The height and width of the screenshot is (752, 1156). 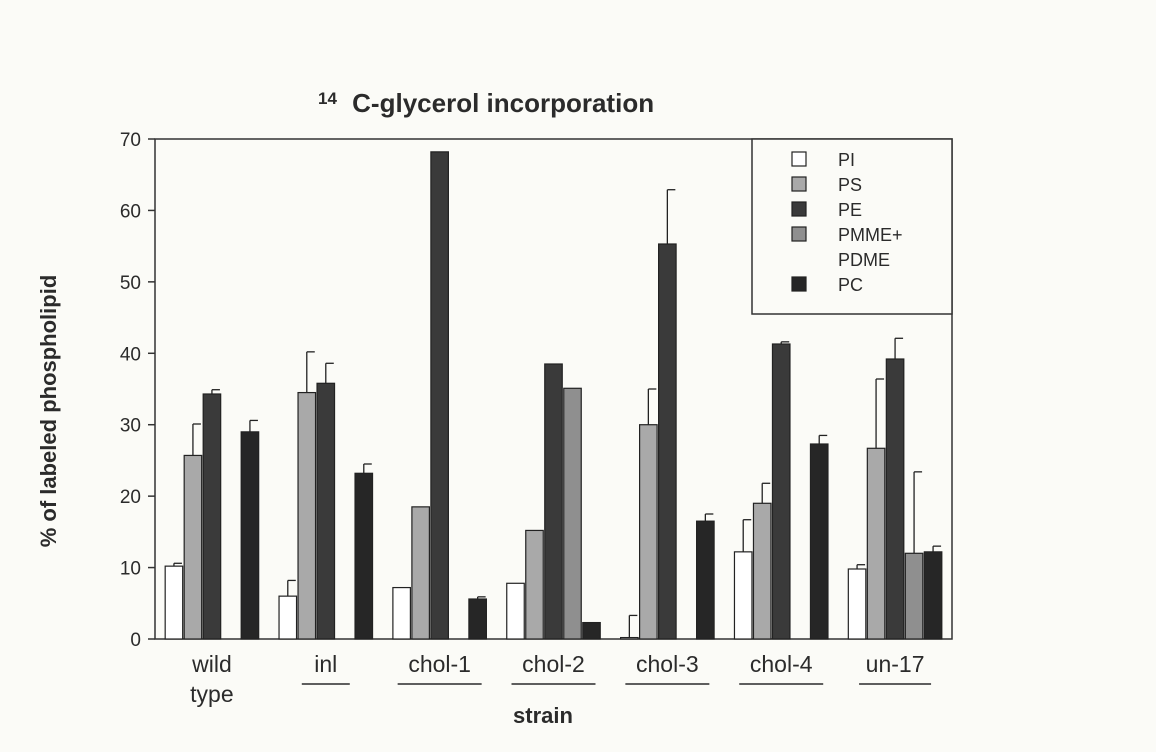 What do you see at coordinates (781, 664) in the screenshot?
I see `x-tick-label: chol-4` at bounding box center [781, 664].